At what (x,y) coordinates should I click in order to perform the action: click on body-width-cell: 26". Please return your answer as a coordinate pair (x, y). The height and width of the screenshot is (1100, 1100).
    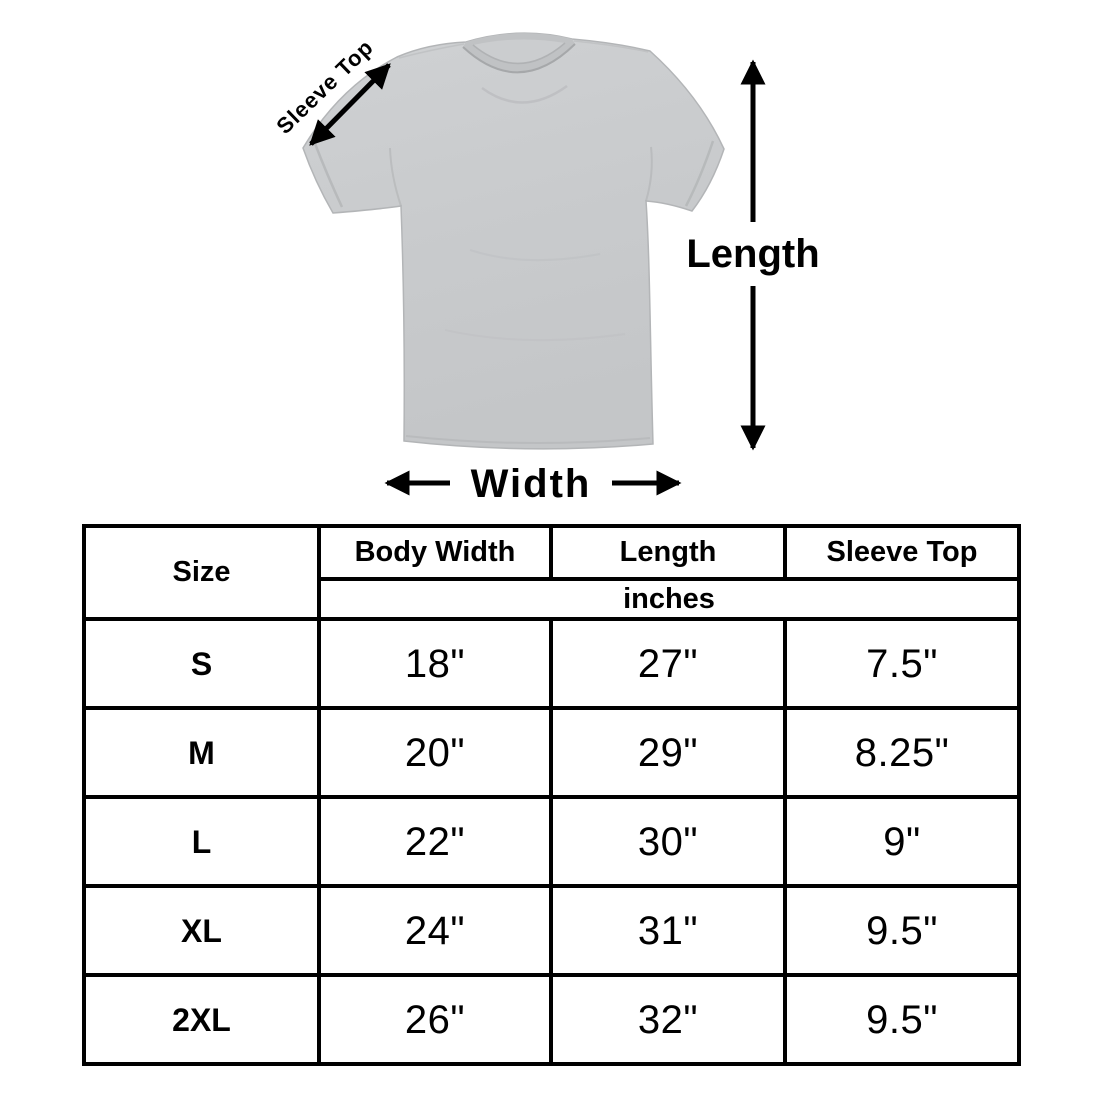
    Looking at the image, I should click on (435, 1019).